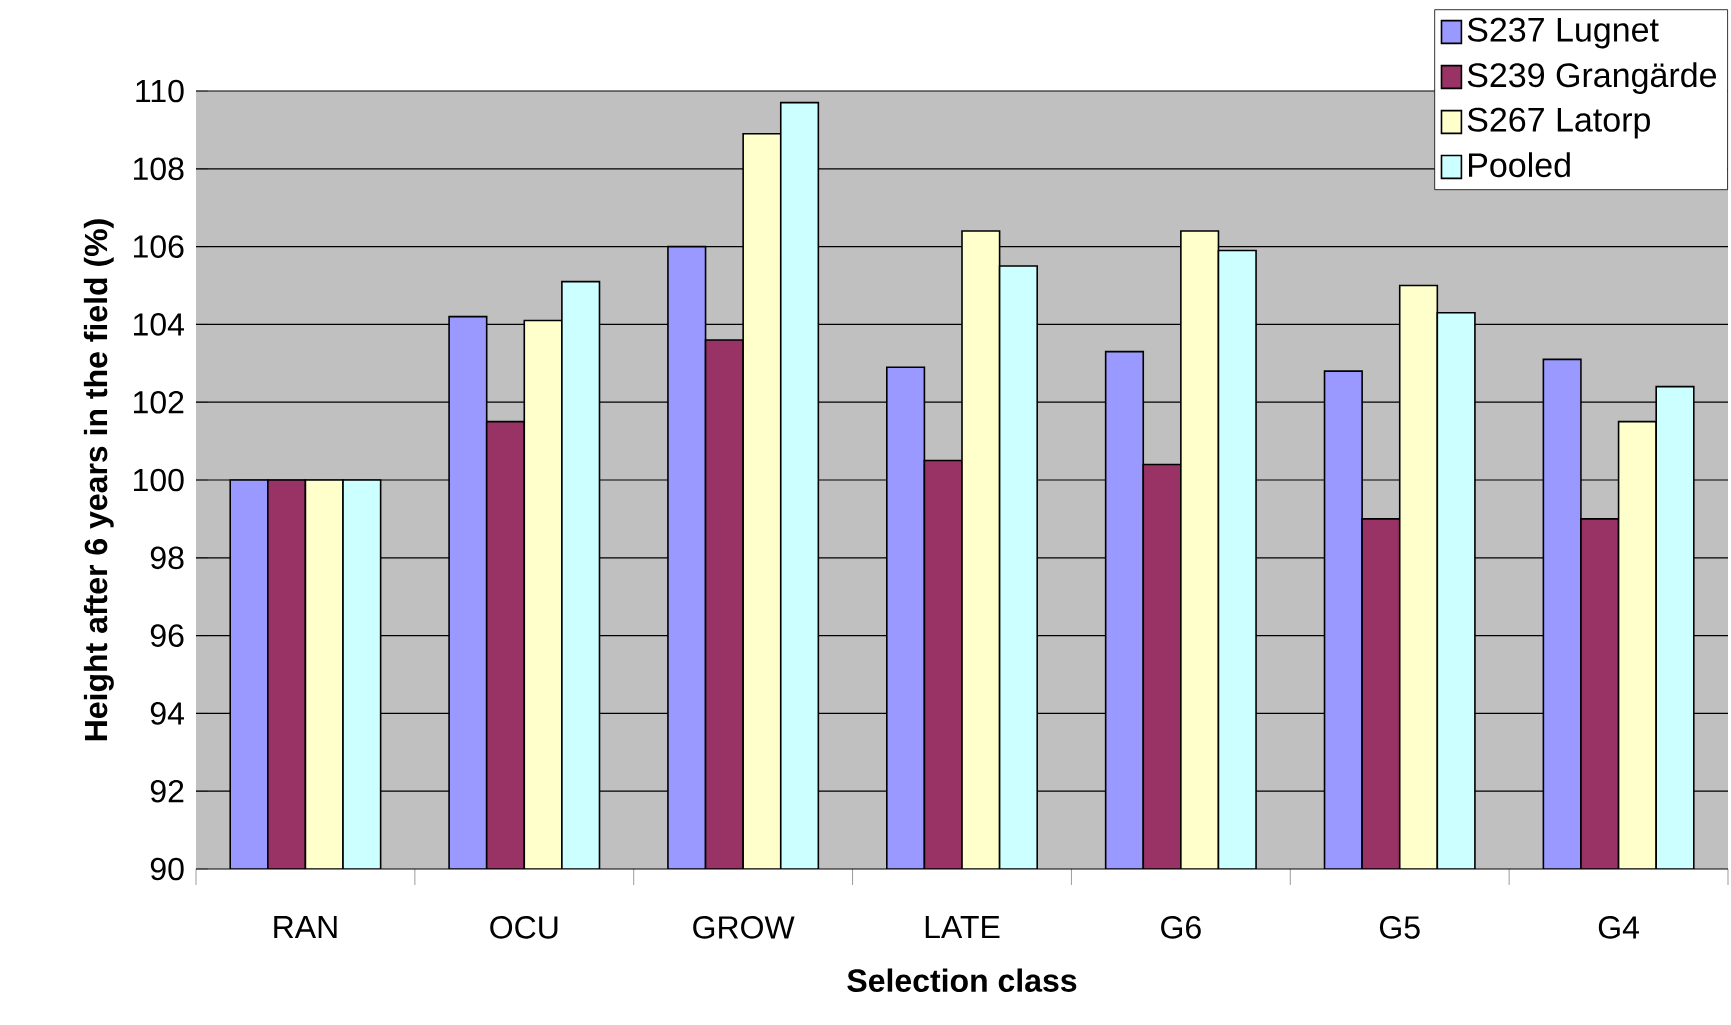 This screenshot has width=1731, height=1025. What do you see at coordinates (158, 169) in the screenshot?
I see `y-tick-label: 108` at bounding box center [158, 169].